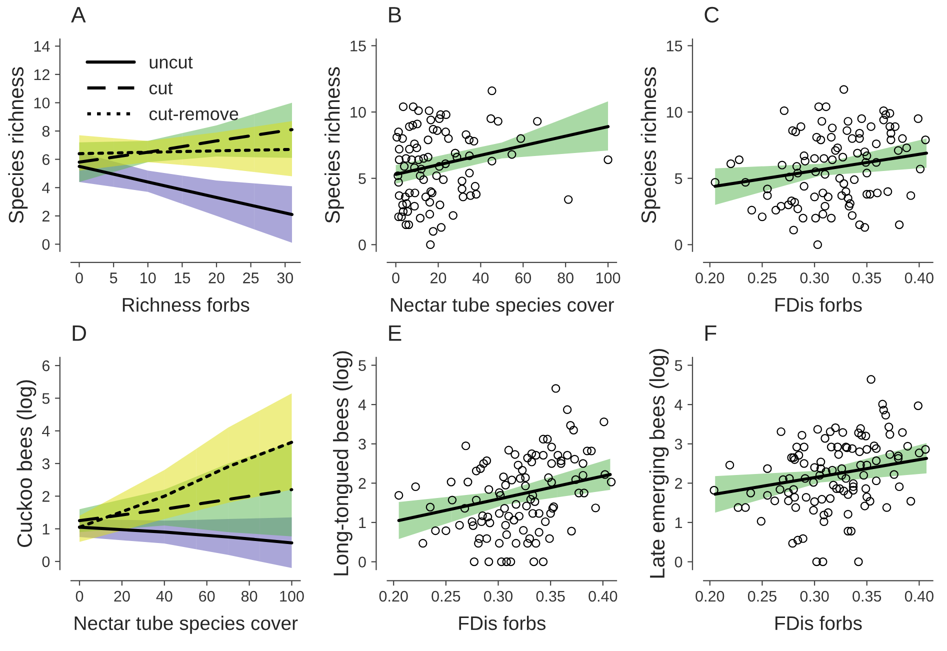 The image size is (947, 651). Describe the element at coordinates (161, 88) in the screenshot. I see `legend-label: cut` at that location.